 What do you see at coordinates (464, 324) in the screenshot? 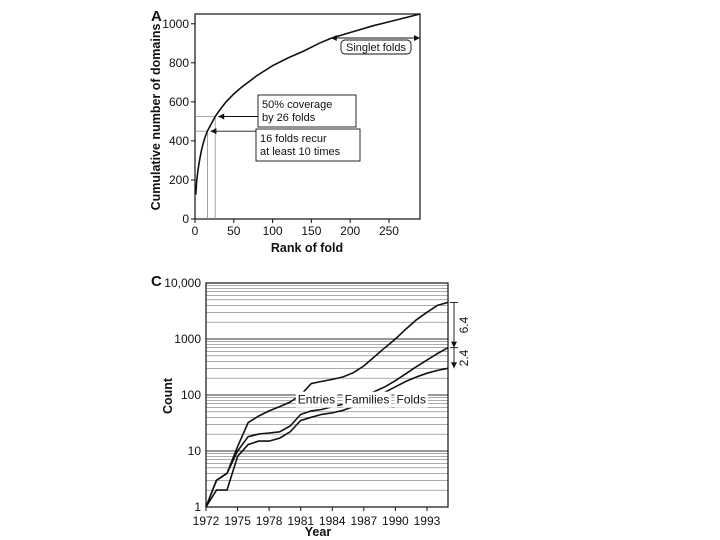
I see `ratio-label: 6.4` at bounding box center [464, 324].